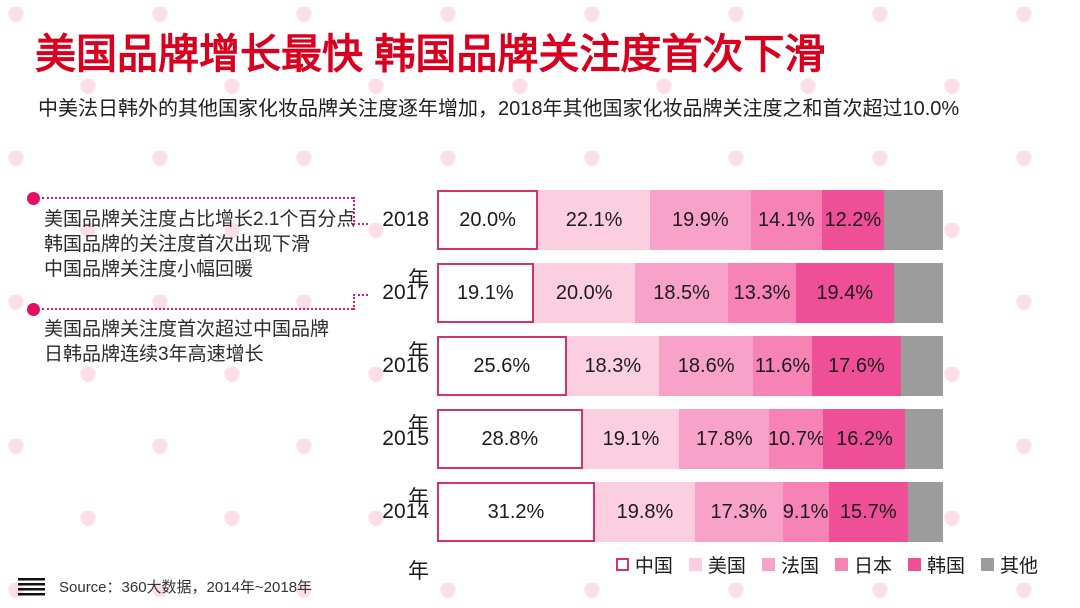 The width and height of the screenshot is (1080, 608). What do you see at coordinates (622, 564) in the screenshot?
I see `legend-swatch-china` at bounding box center [622, 564].